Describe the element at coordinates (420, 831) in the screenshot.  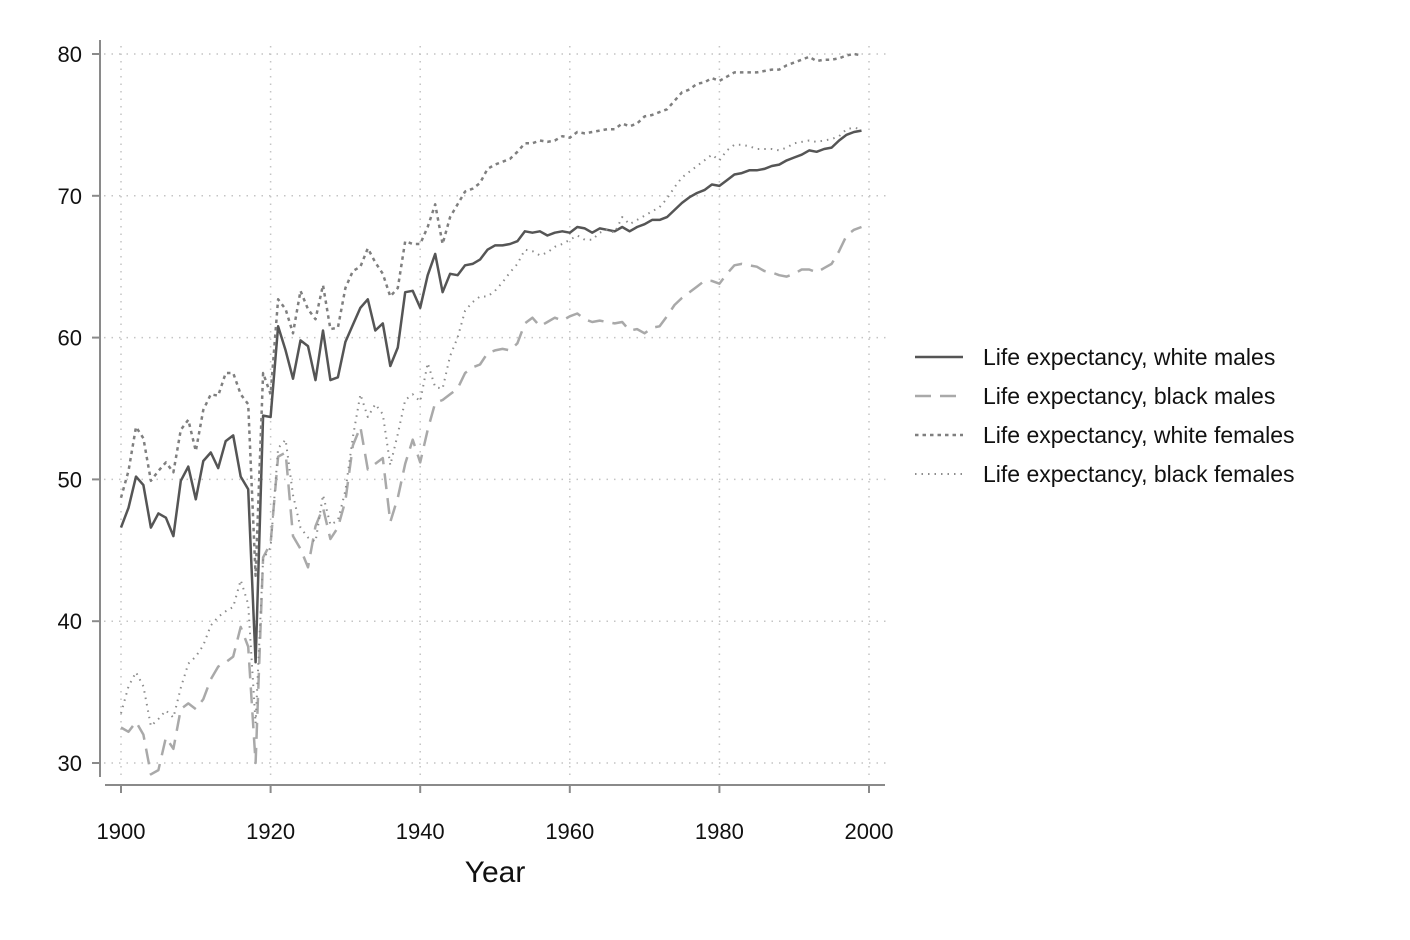
I see `x-tick-label: 1940` at that location.